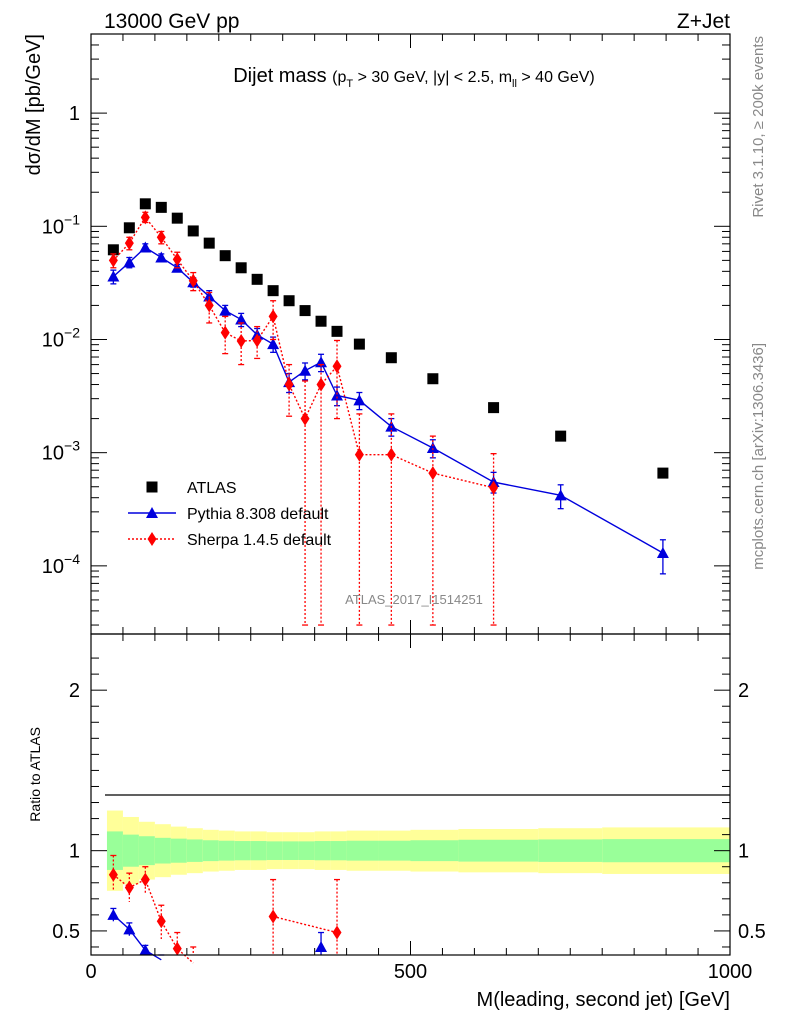 This screenshot has height=1024, width=786. I want to click on ratio-y-tick-label-right: 0.5, so click(752, 932).